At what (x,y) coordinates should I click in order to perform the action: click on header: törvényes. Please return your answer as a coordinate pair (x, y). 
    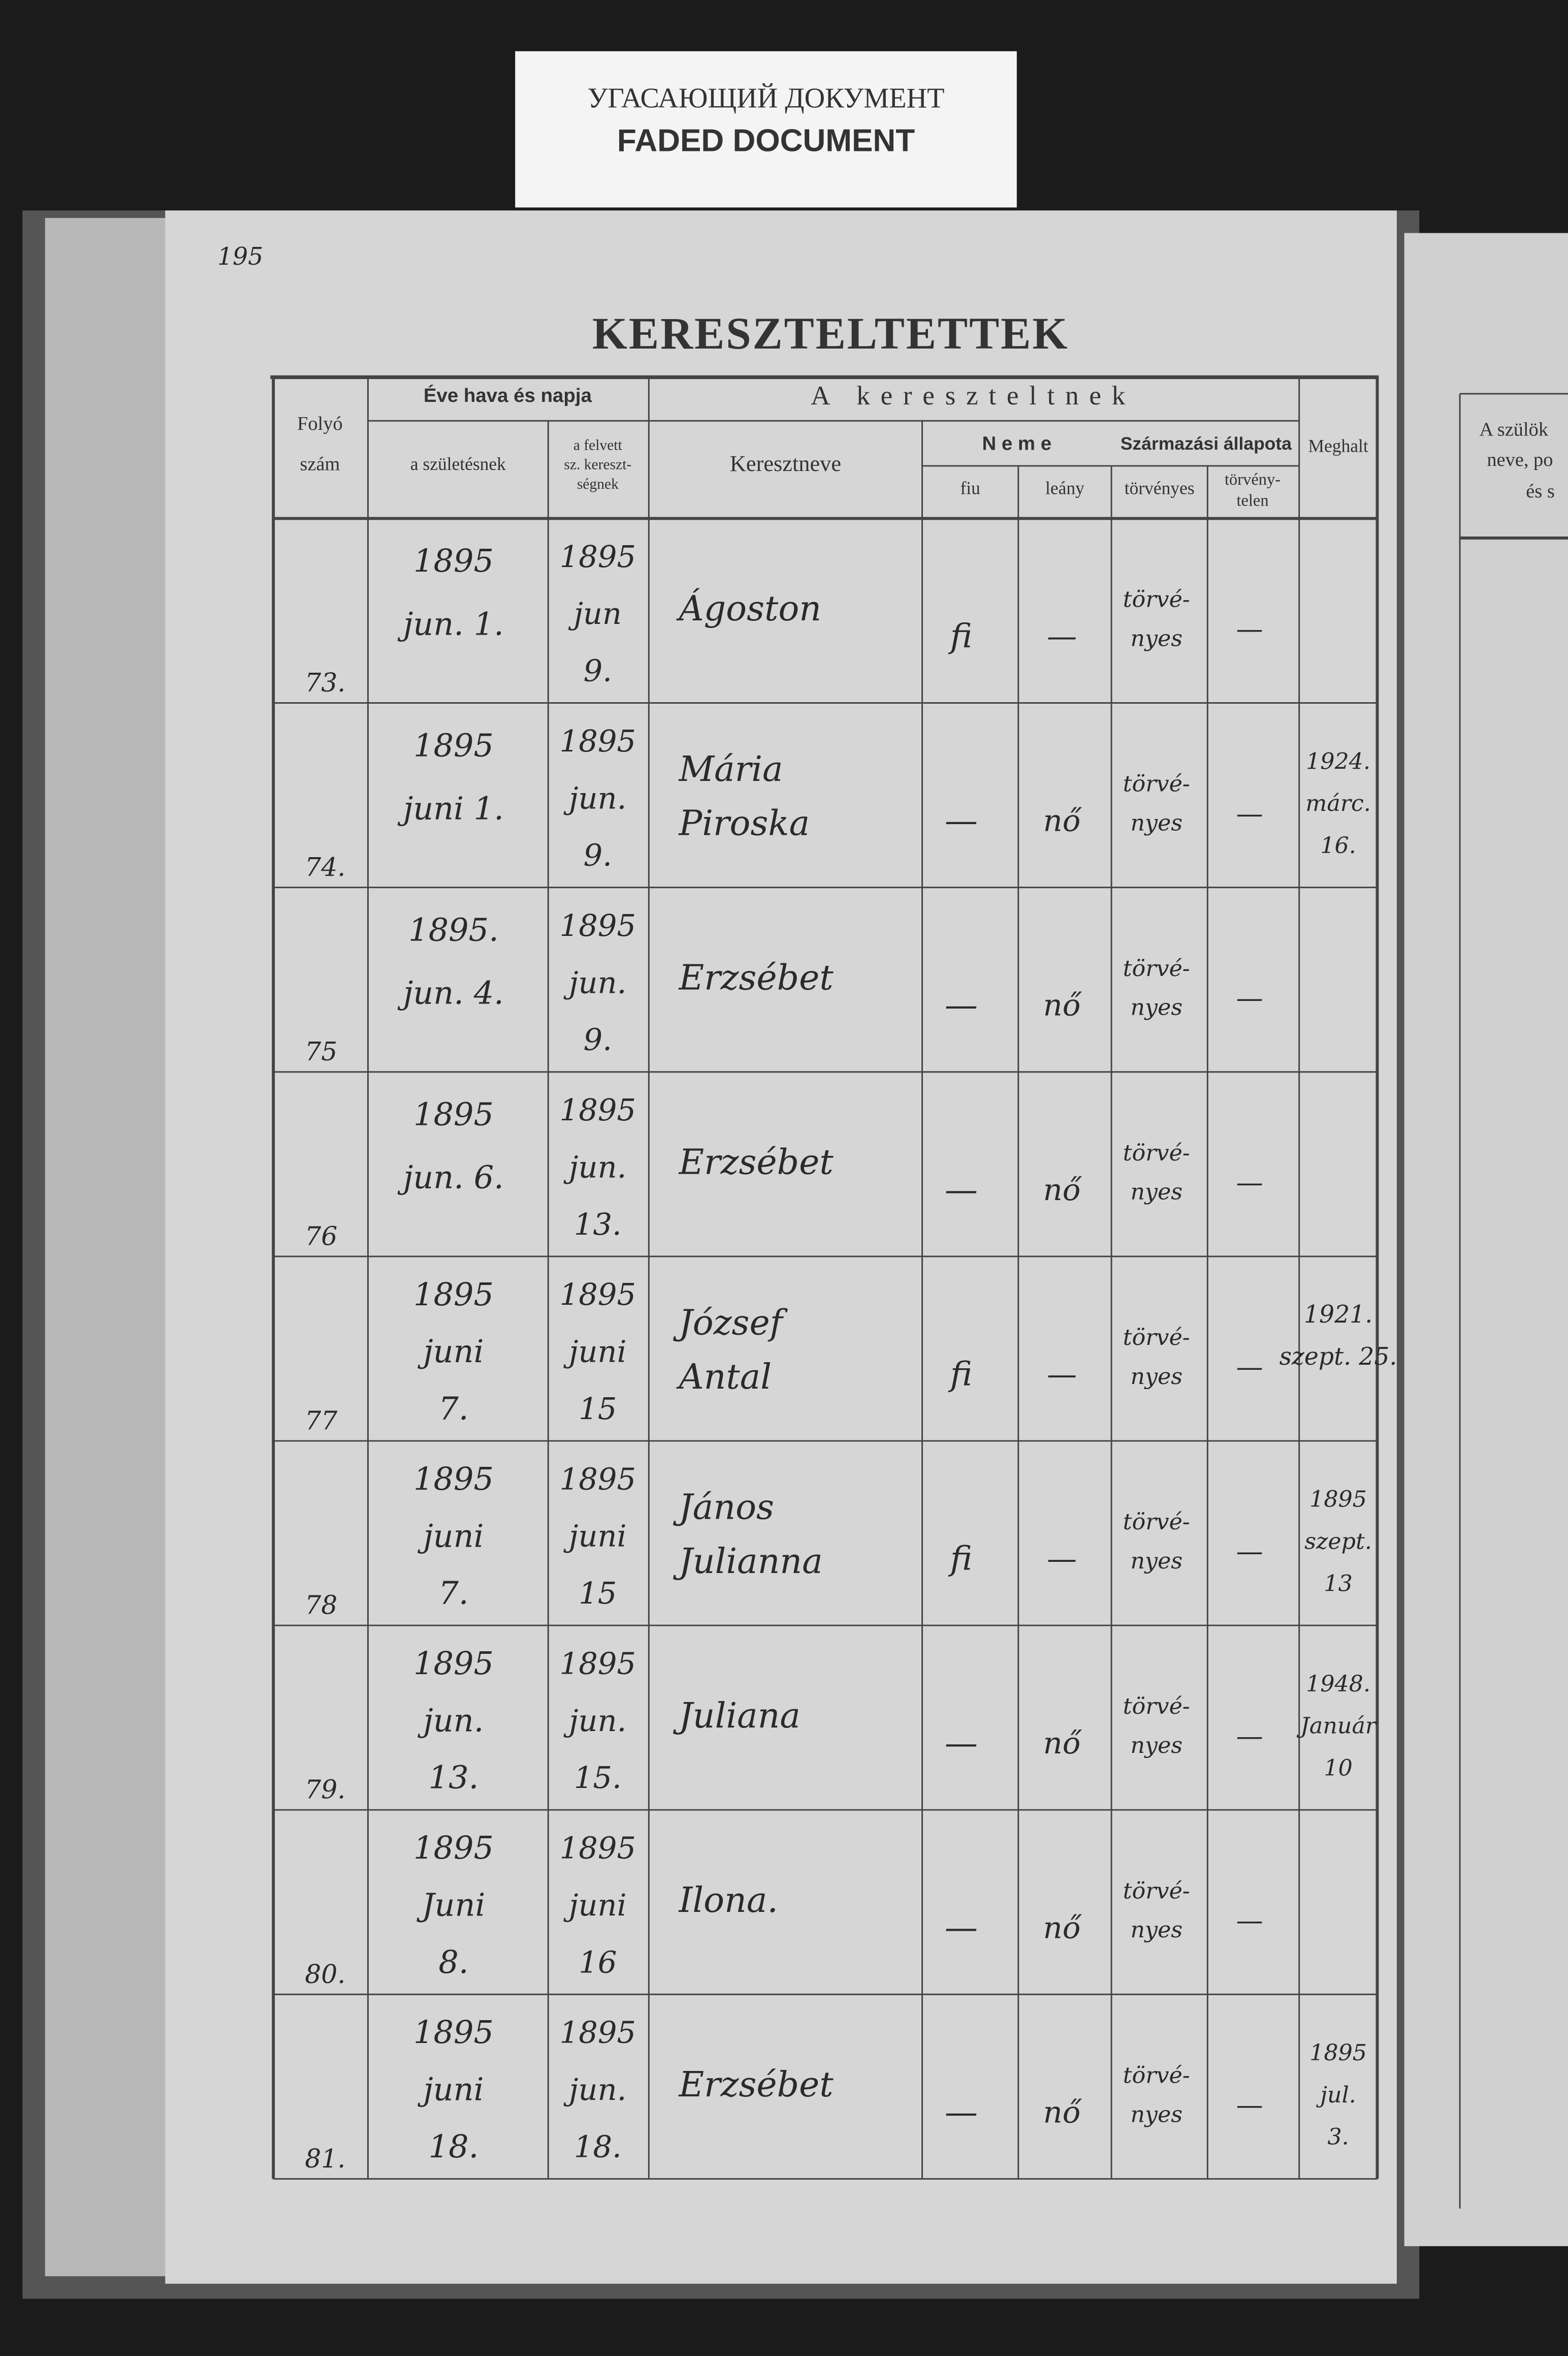
    Looking at the image, I should click on (1160, 488).